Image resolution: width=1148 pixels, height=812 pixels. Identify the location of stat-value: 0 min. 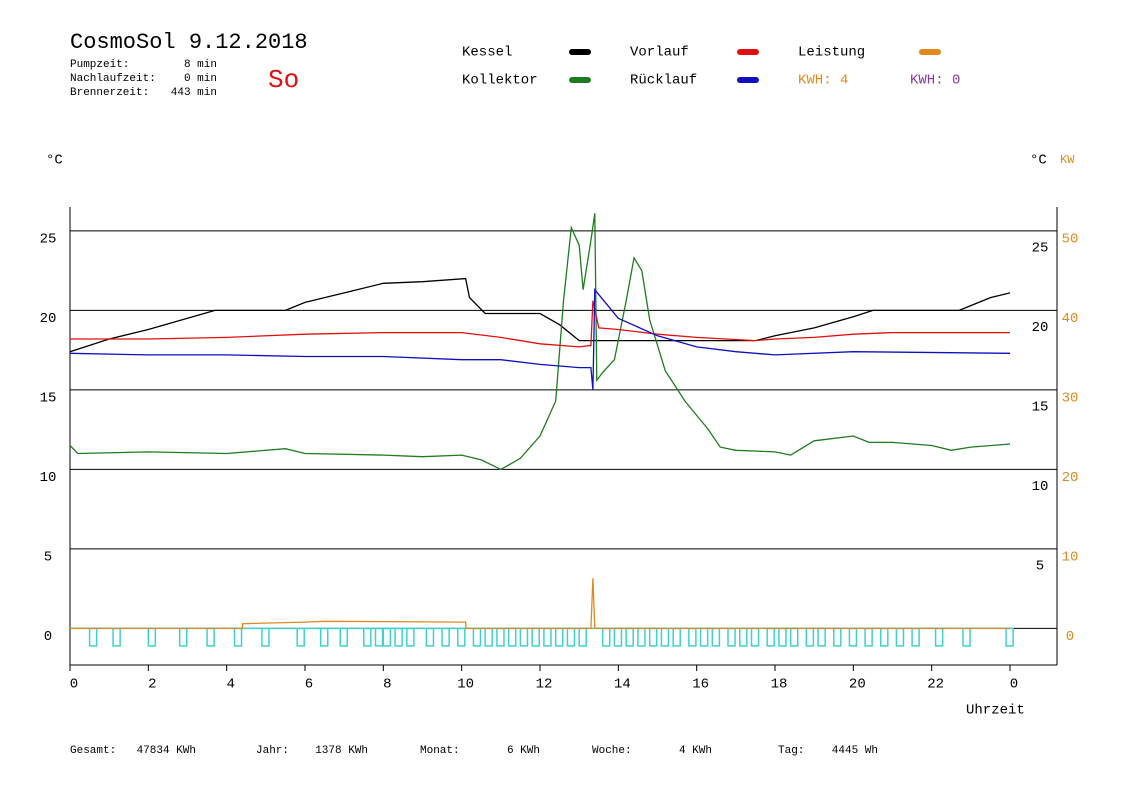
(200, 79).